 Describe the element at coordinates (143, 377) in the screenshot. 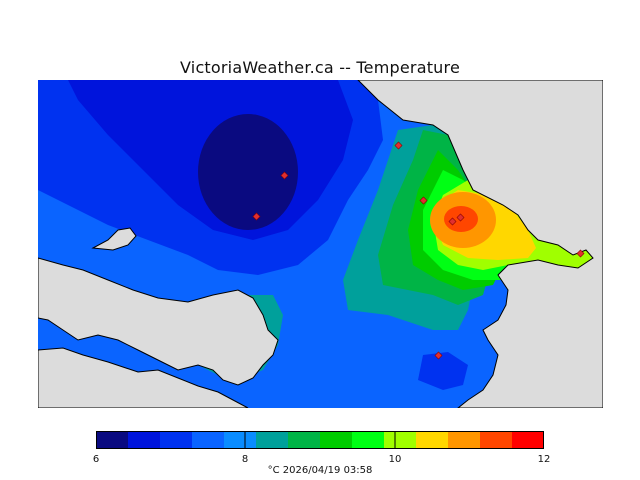

I see `landmass-southwest-lower` at that location.